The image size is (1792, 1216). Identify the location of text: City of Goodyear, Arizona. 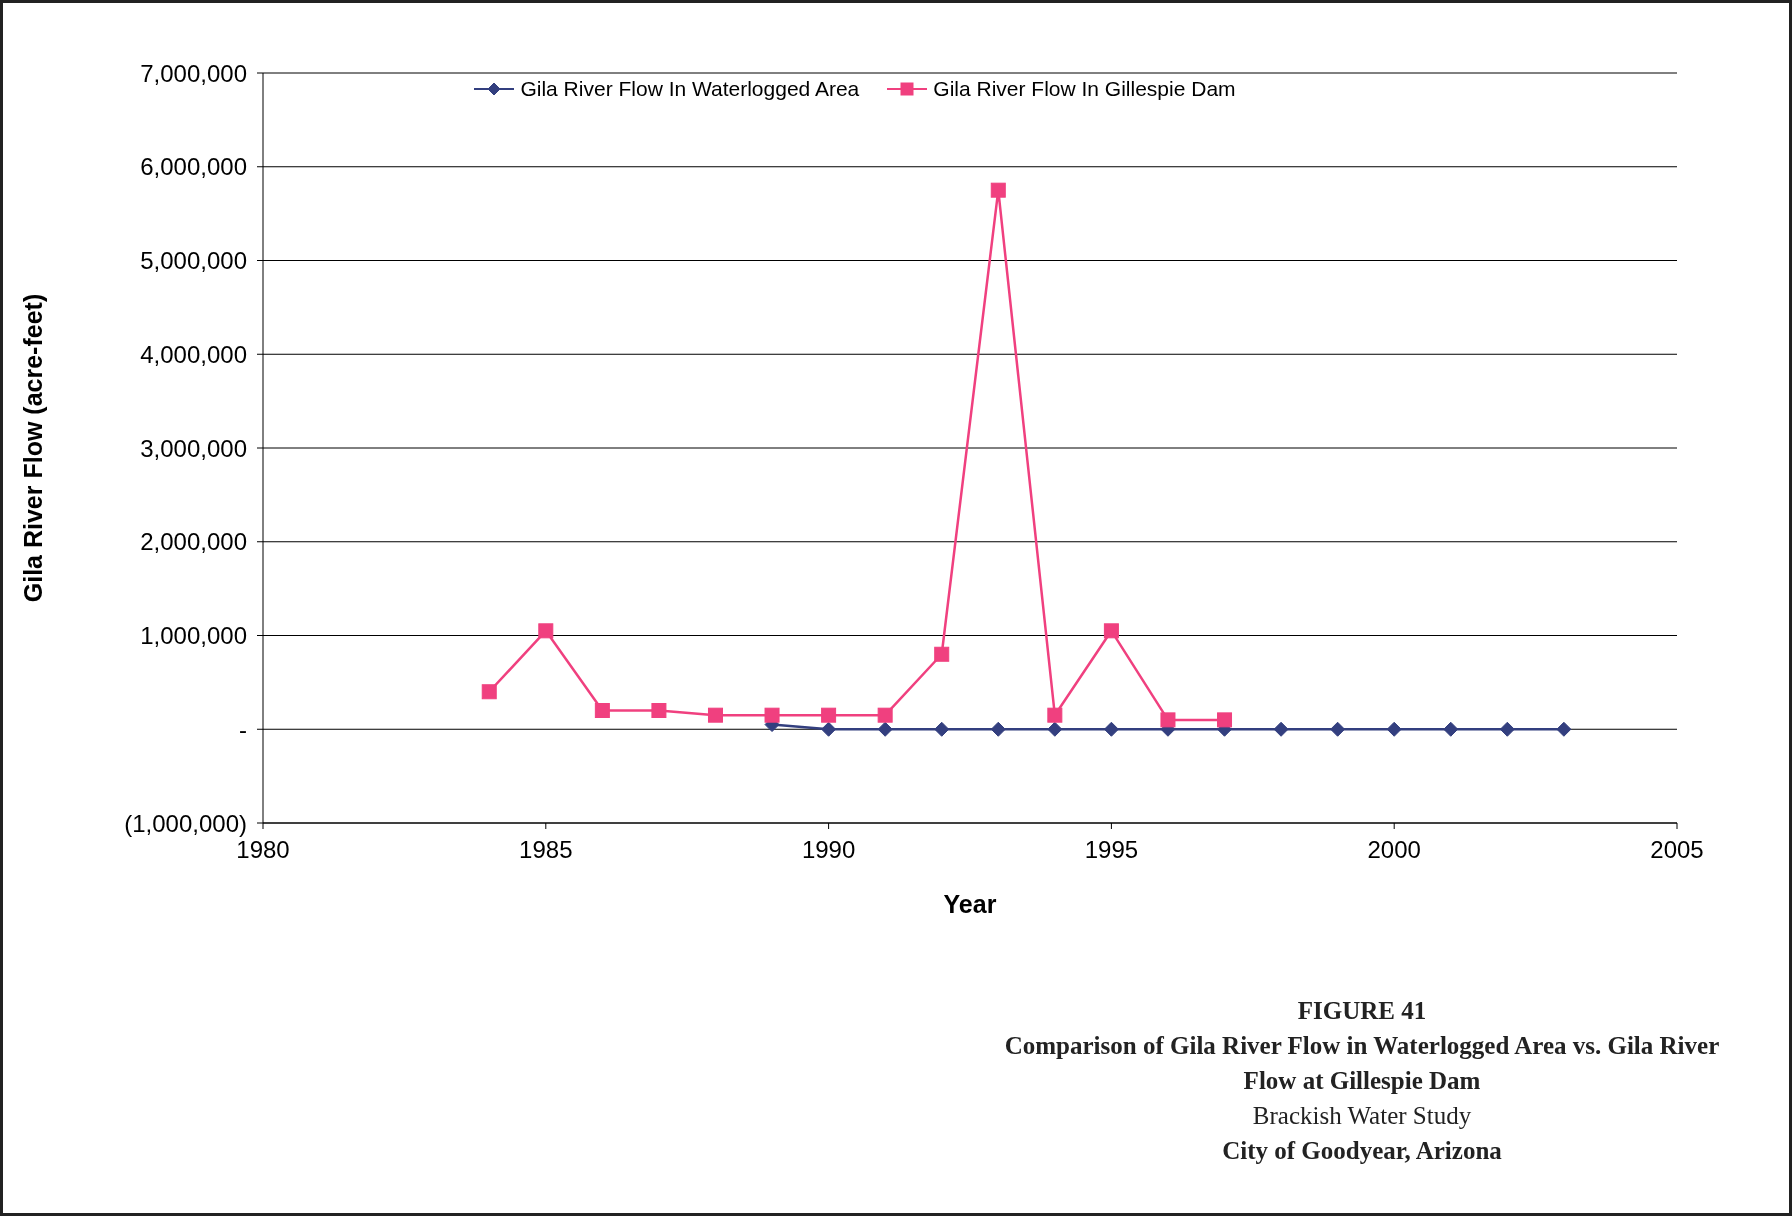
(1362, 1151).